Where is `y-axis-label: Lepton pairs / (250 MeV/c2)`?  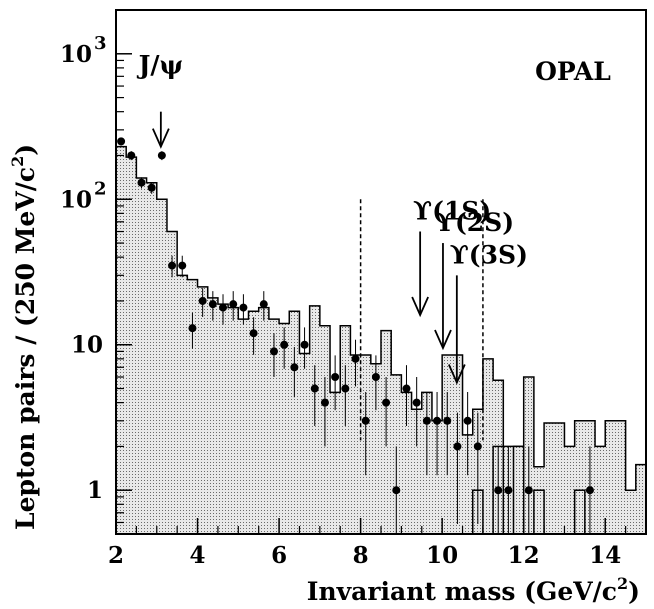
y-axis-label: Lepton pairs / (250 MeV/c2) is located at coordinates (24, 337).